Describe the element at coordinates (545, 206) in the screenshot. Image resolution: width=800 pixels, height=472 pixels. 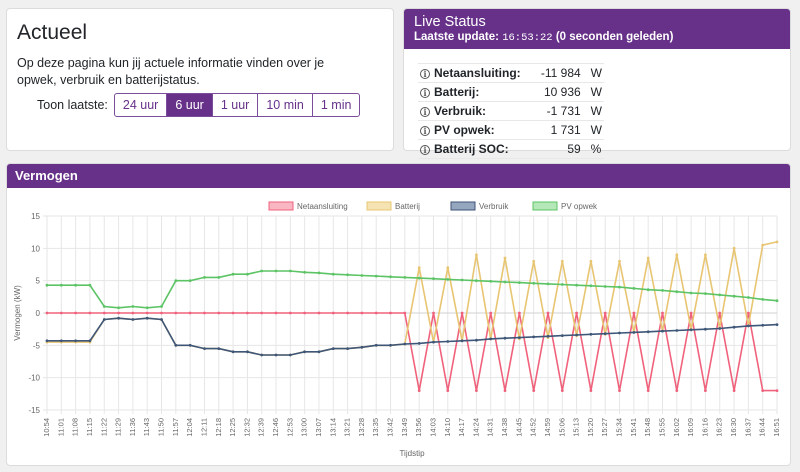
I see `legend-swatch` at that location.